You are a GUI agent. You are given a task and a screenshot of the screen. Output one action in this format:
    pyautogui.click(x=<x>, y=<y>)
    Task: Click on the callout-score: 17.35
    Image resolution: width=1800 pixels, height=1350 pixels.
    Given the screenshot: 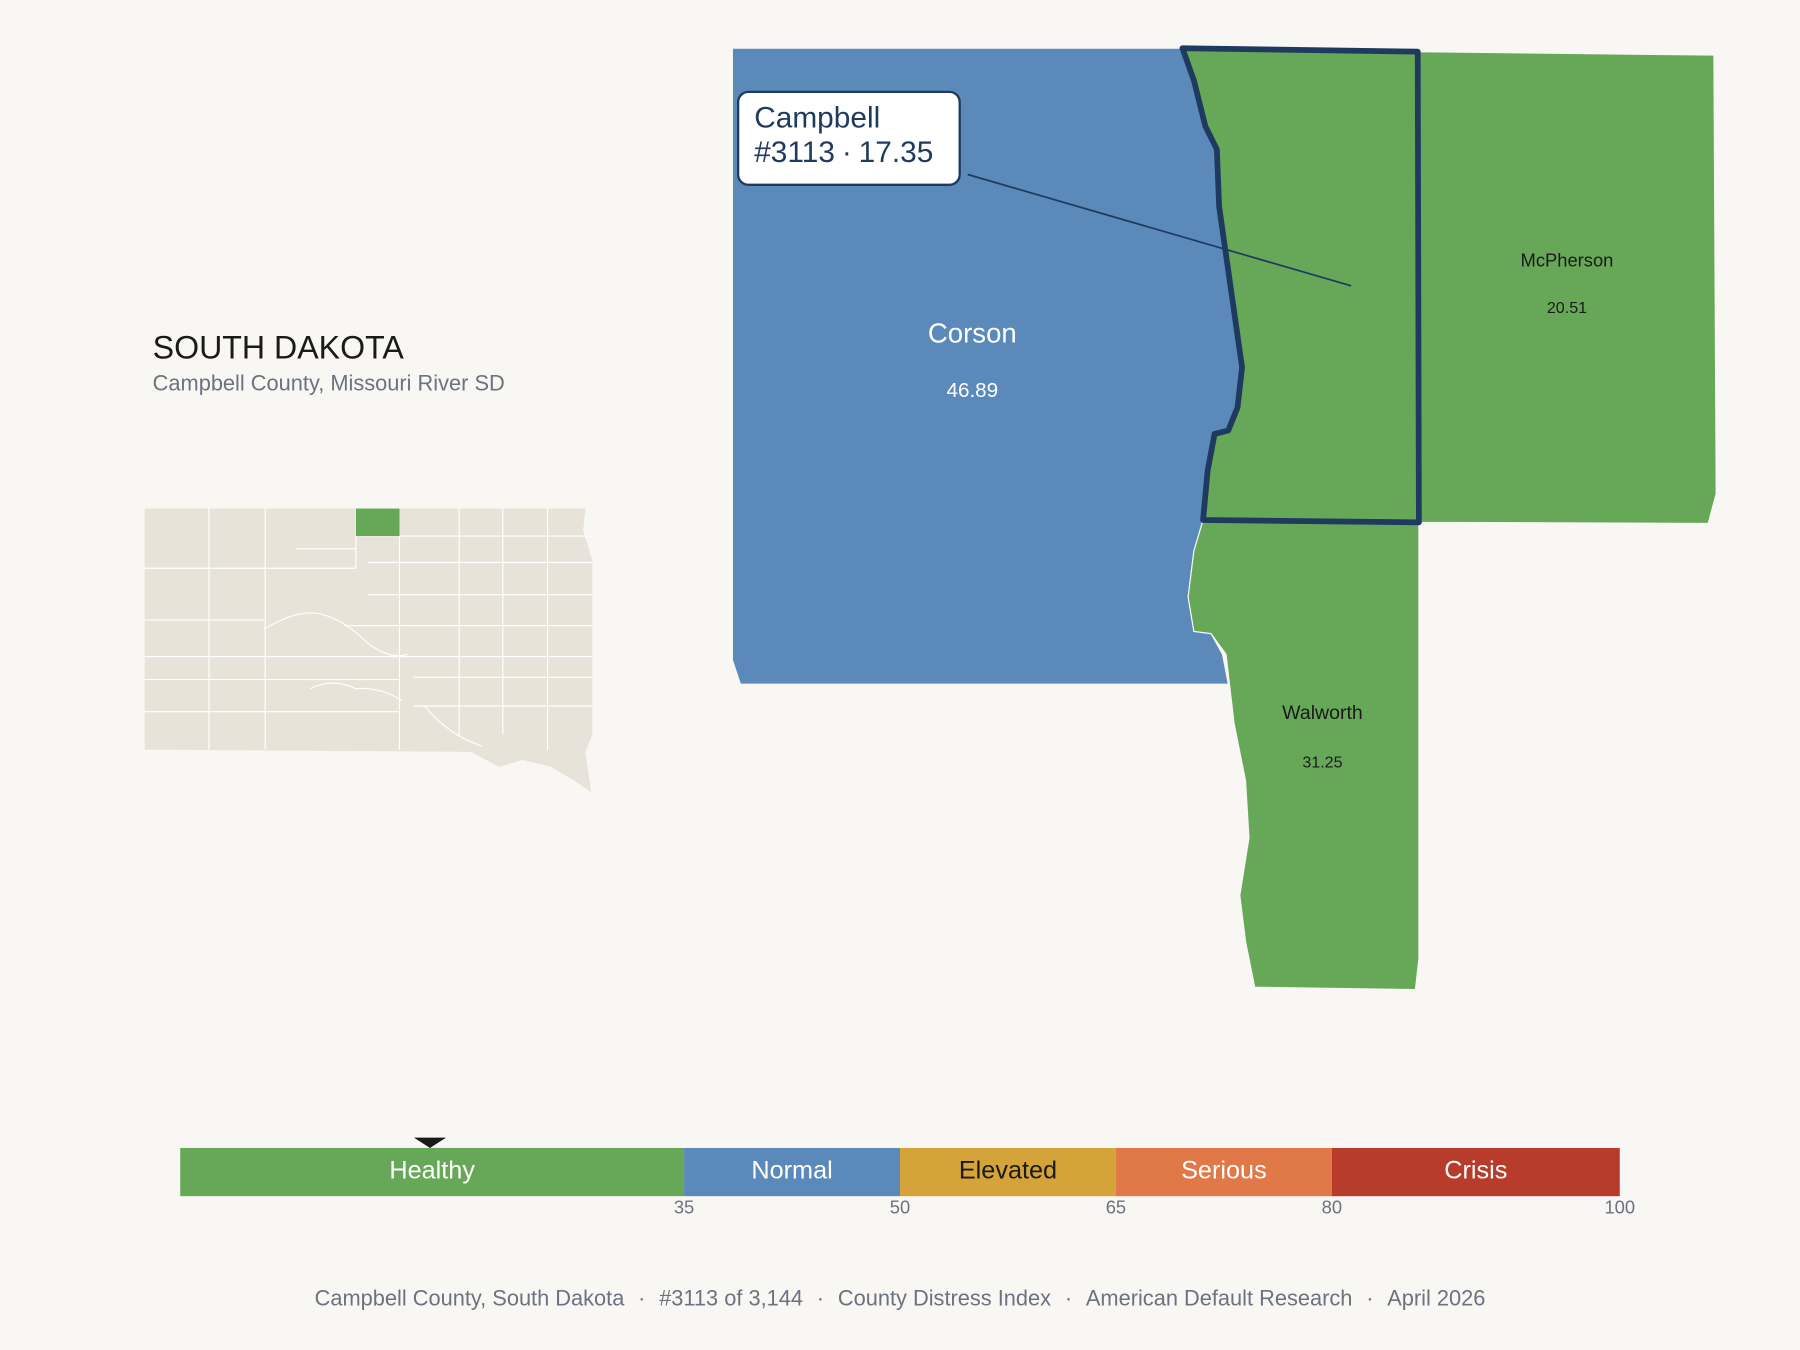 What is the action you would take?
    pyautogui.click(x=896, y=152)
    